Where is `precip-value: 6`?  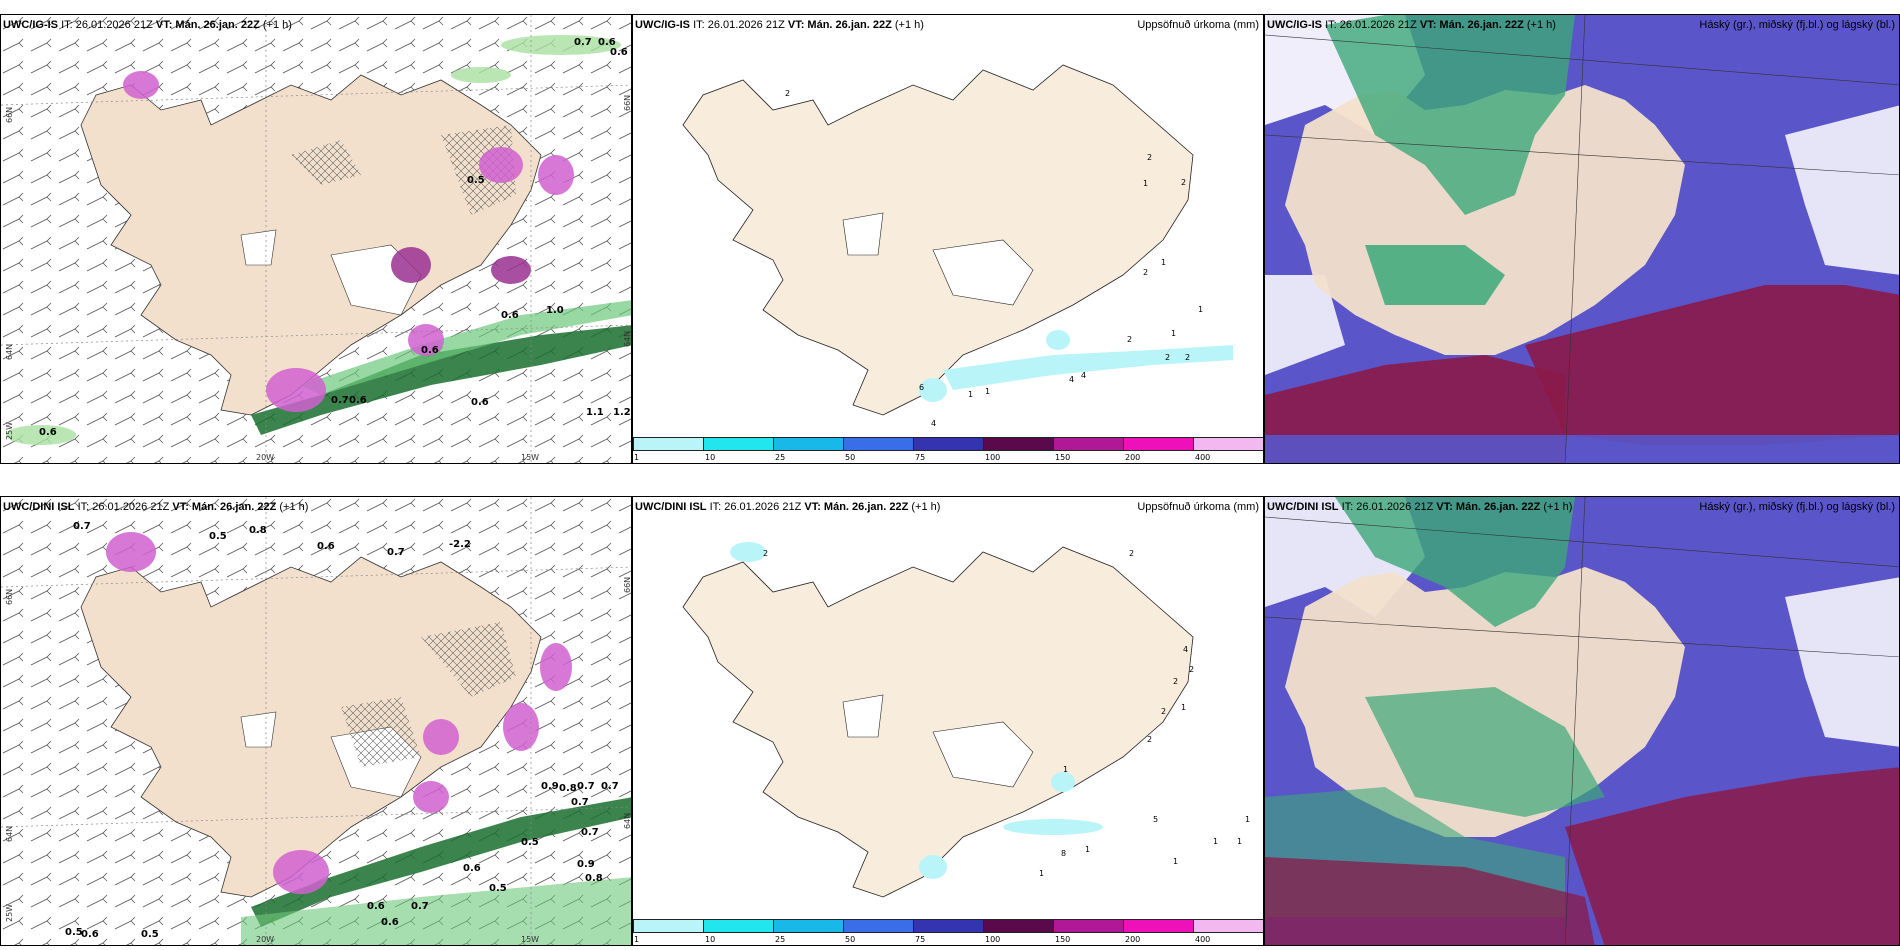
precip-value: 6 is located at coordinates (922, 387).